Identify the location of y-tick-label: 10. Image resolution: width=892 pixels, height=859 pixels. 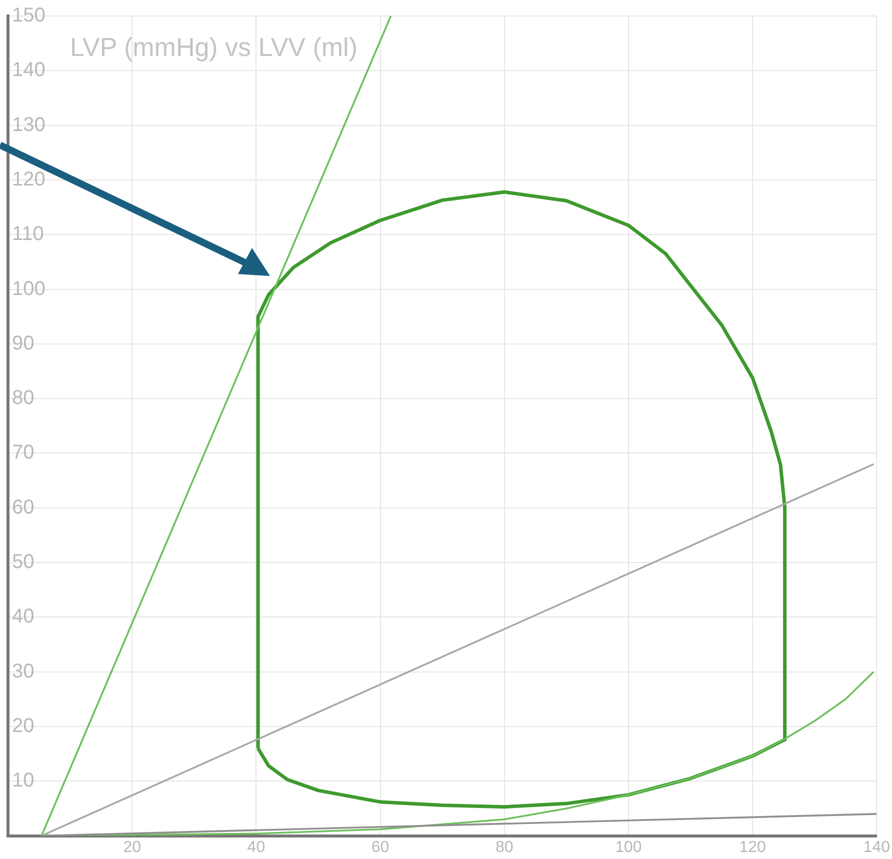
(23, 781).